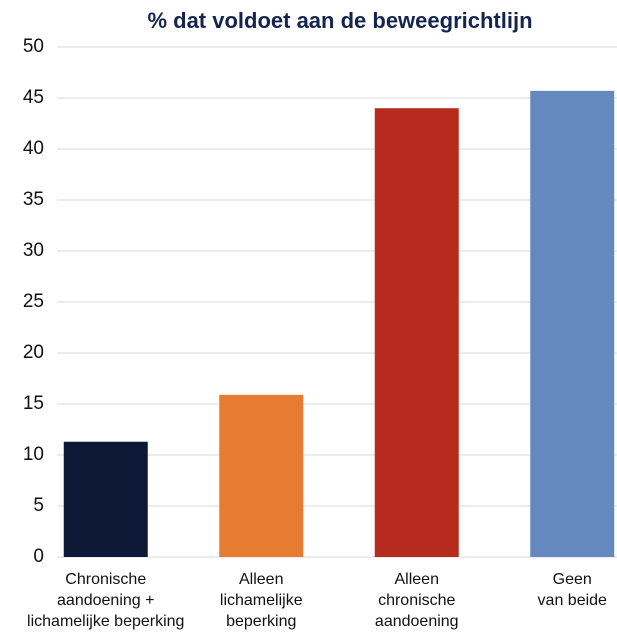 Image resolution: width=617 pixels, height=636 pixels. Describe the element at coordinates (38, 505) in the screenshot. I see `y-tick-label: 5` at that location.